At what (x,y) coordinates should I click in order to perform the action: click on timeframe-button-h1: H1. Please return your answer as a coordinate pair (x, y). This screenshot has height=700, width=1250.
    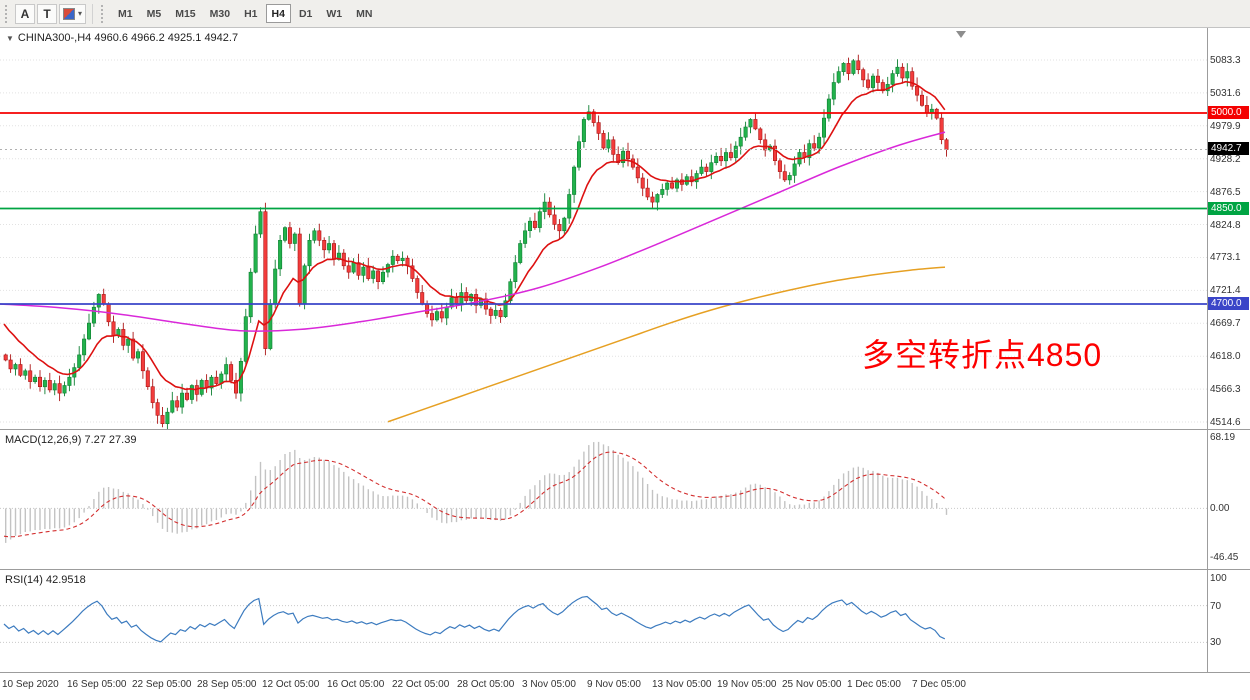
    Looking at the image, I should click on (250, 13).